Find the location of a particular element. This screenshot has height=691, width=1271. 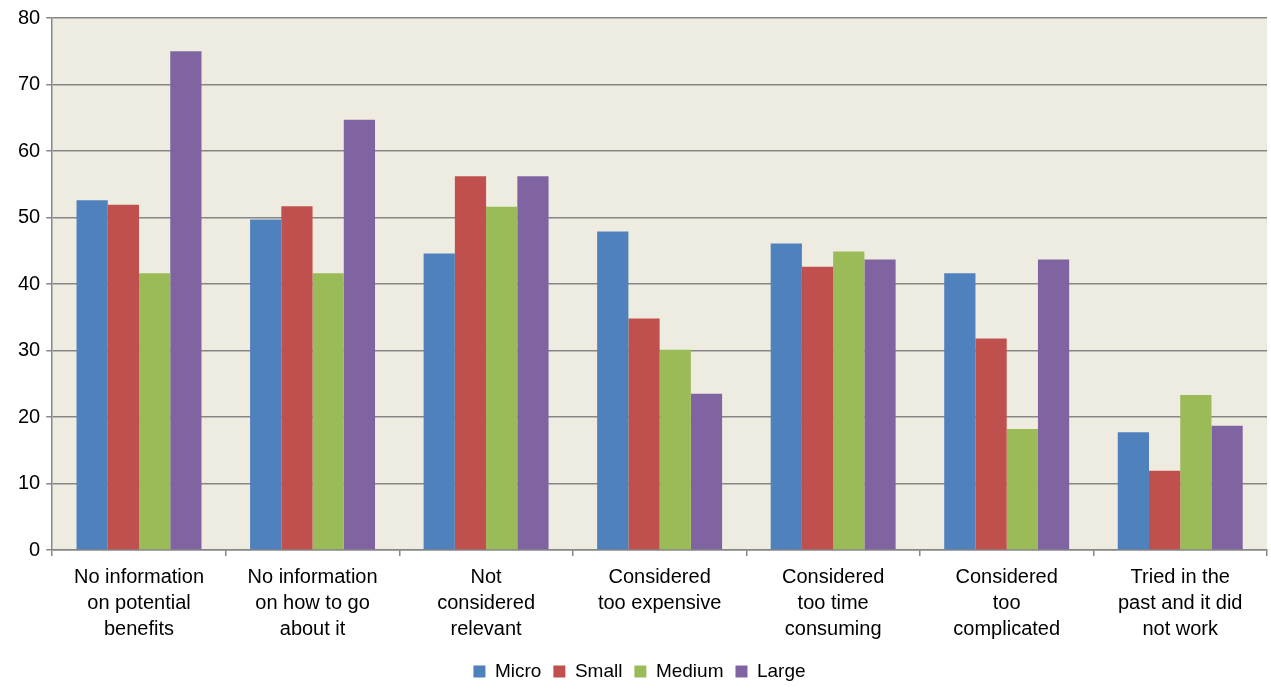

y-tick-label: 20 is located at coordinates (29, 415).